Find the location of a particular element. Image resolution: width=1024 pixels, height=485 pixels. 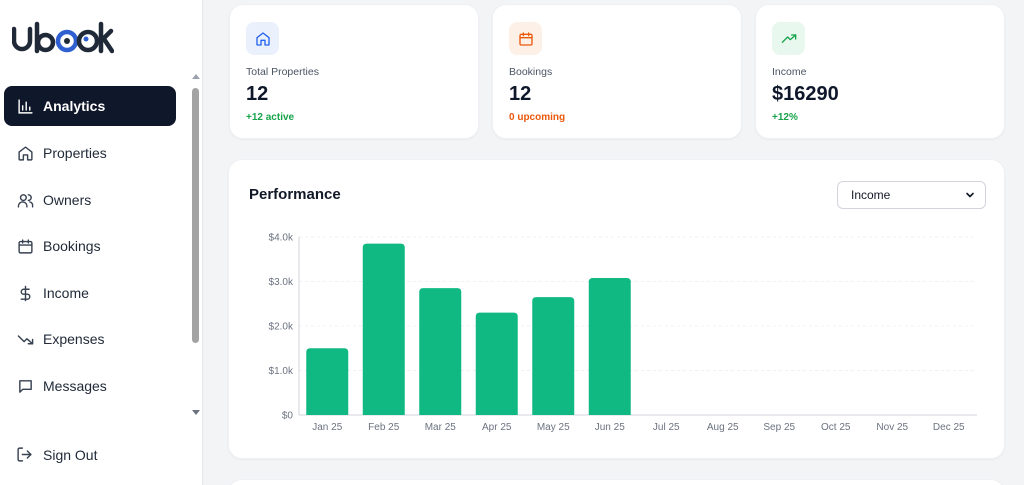

x-tick-label: Jul 25 is located at coordinates (666, 427).